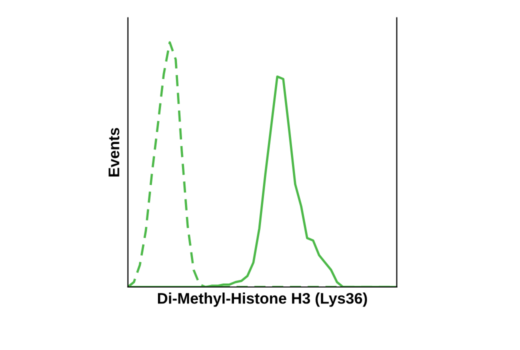 This screenshot has width=520, height=350. Describe the element at coordinates (262, 299) in the screenshot. I see `x-axis-title: Di-Methyl-Histone H3 (Lys36)` at that location.